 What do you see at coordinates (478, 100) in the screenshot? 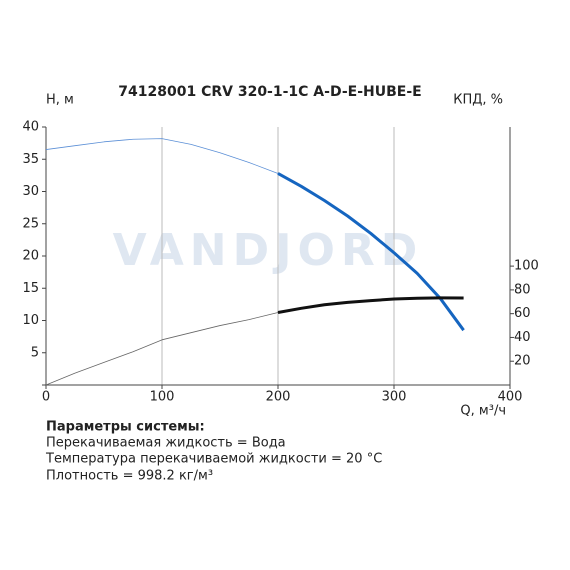
I see `y2-axis-label: КПД, %` at bounding box center [478, 100].